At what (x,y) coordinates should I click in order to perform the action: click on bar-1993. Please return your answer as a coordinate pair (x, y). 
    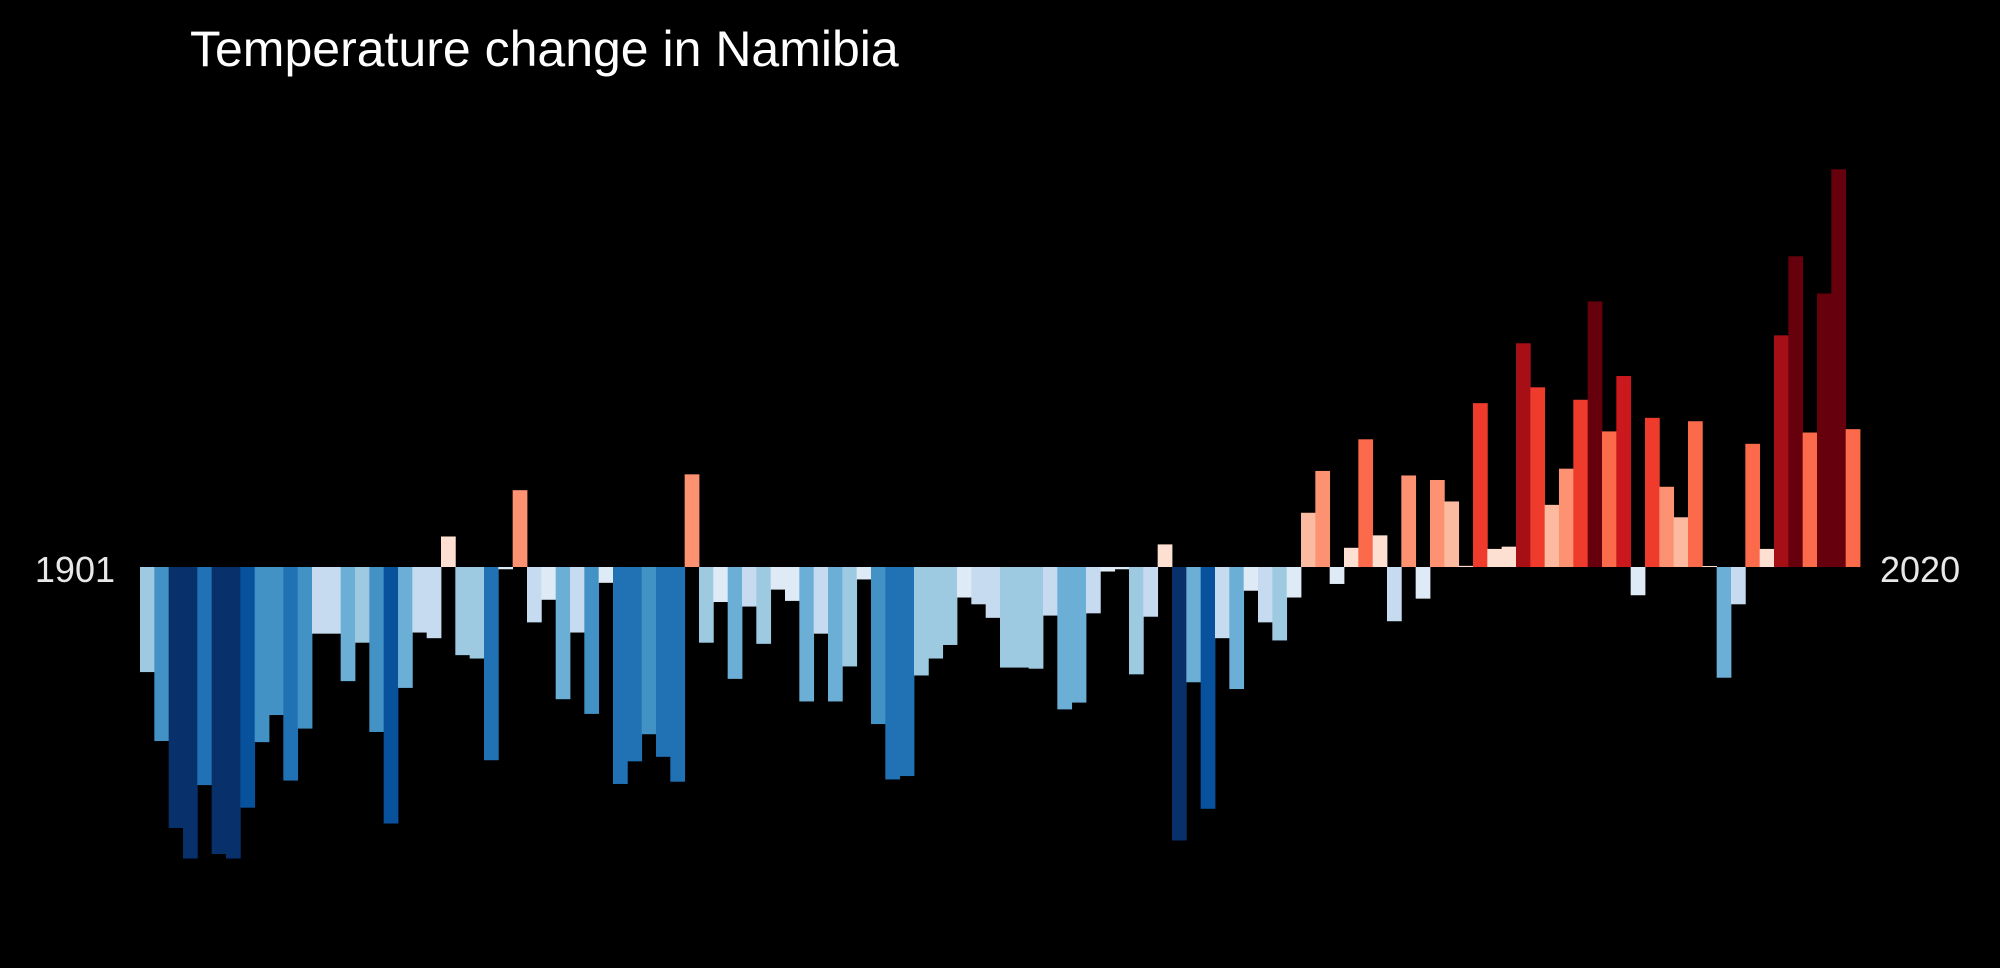
    Looking at the image, I should click on (1466, 566).